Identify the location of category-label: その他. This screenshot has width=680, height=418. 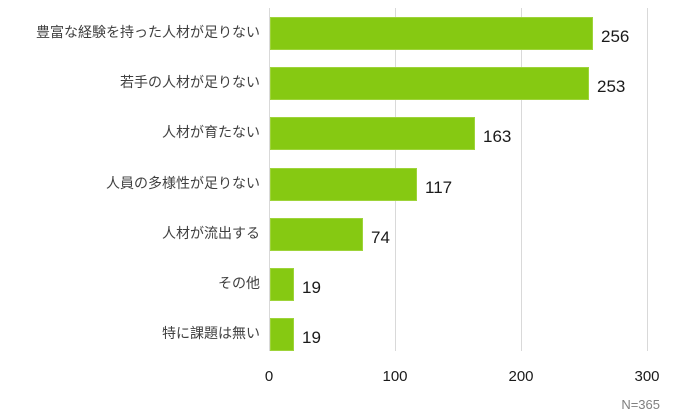
(239, 284).